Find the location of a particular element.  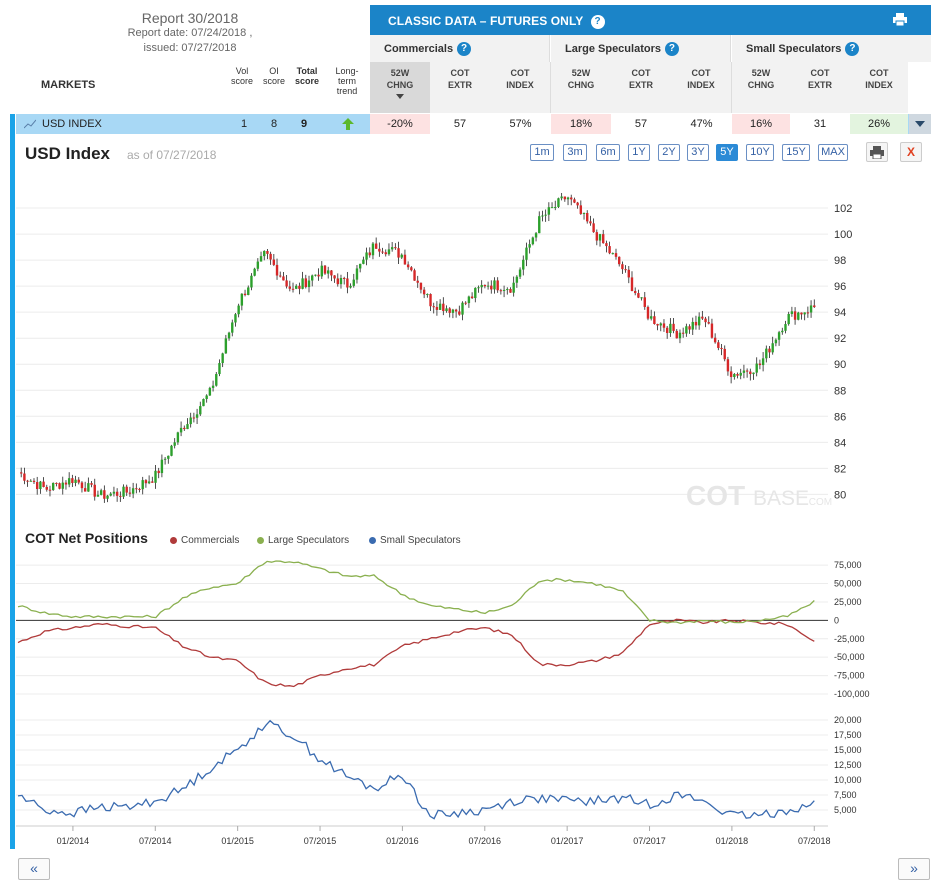

oi-score: 8 is located at coordinates (274, 124).